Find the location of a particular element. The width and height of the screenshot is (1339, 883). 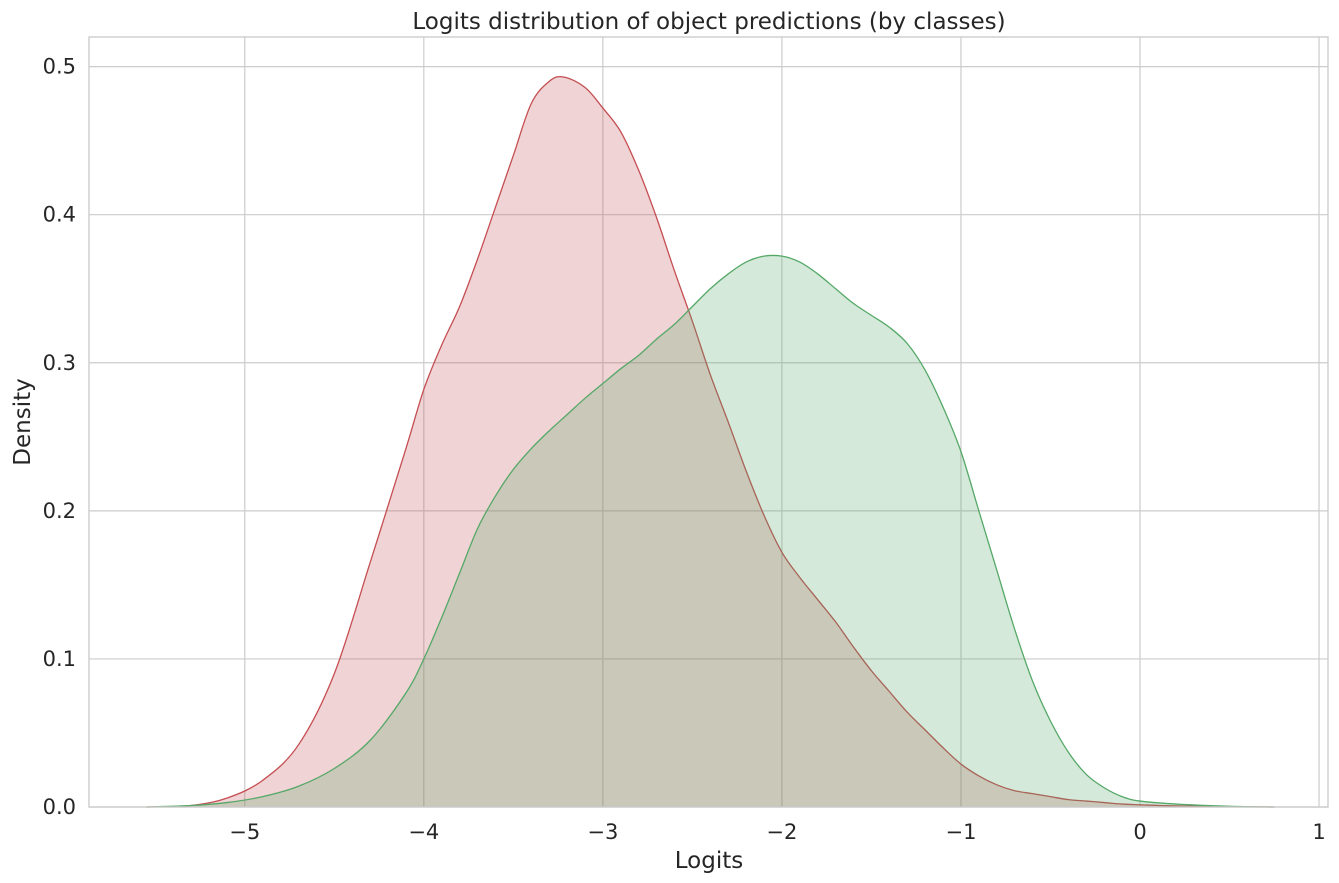

x-tick-label: −4 is located at coordinates (423, 832).